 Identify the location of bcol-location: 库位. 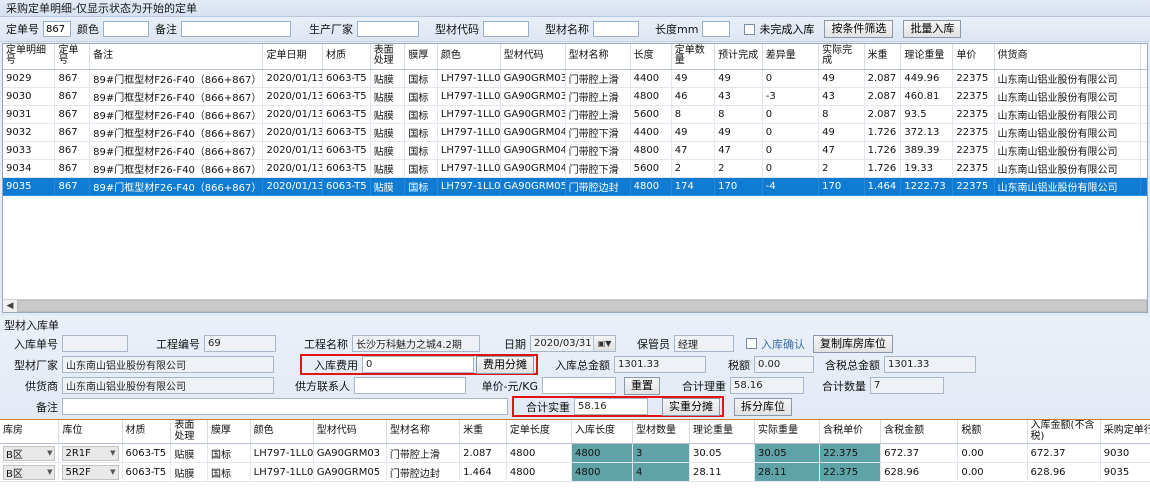
(90, 432).